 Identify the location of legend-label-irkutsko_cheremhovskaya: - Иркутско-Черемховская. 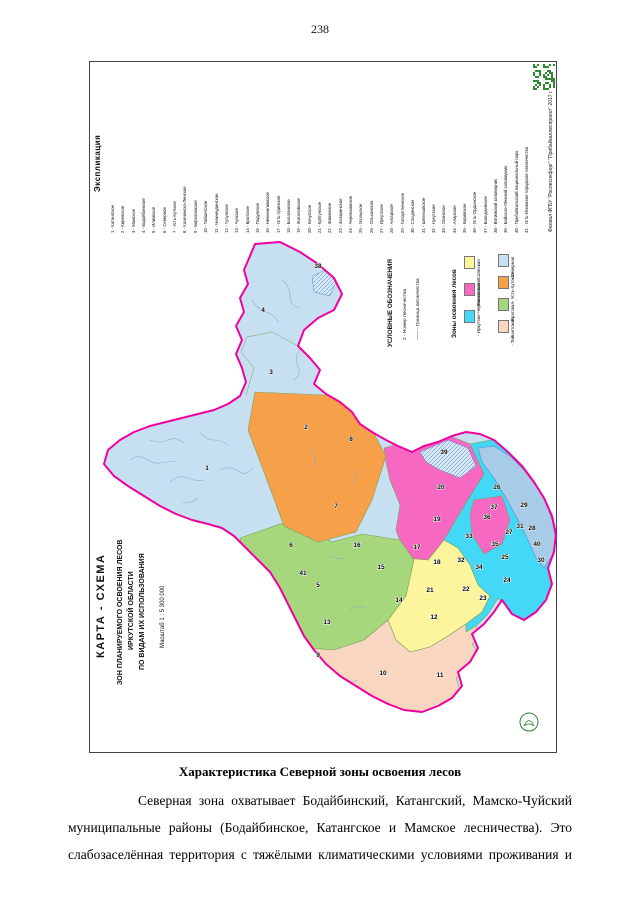
(478, 309).